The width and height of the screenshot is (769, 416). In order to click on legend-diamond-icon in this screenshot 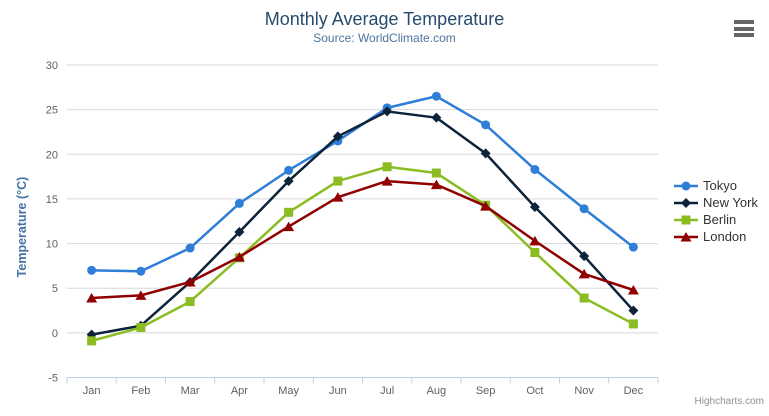, I will do `click(686, 202)`.